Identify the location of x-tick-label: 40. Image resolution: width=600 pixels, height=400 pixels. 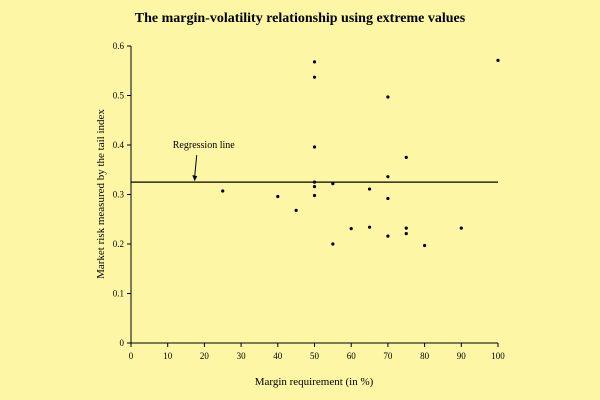
(278, 356).